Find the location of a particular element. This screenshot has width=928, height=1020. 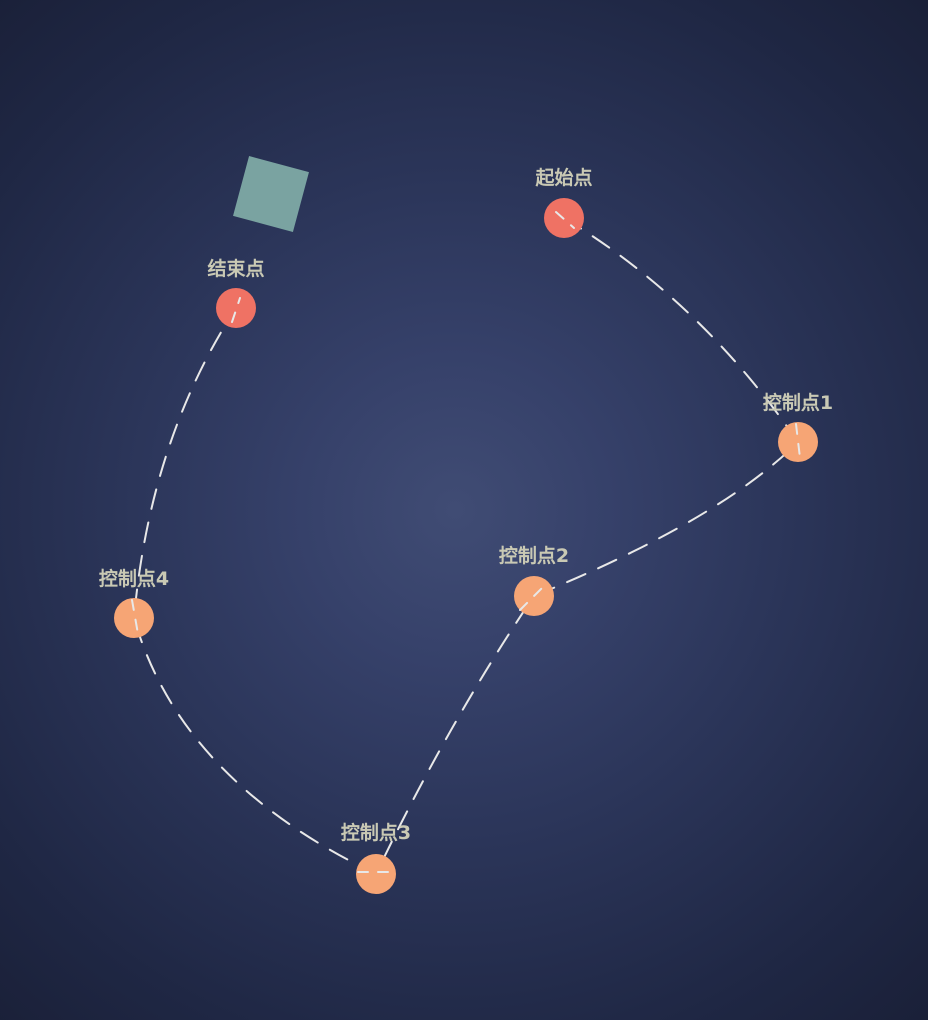

point-control-4: 控制点4 is located at coordinates (134, 602).